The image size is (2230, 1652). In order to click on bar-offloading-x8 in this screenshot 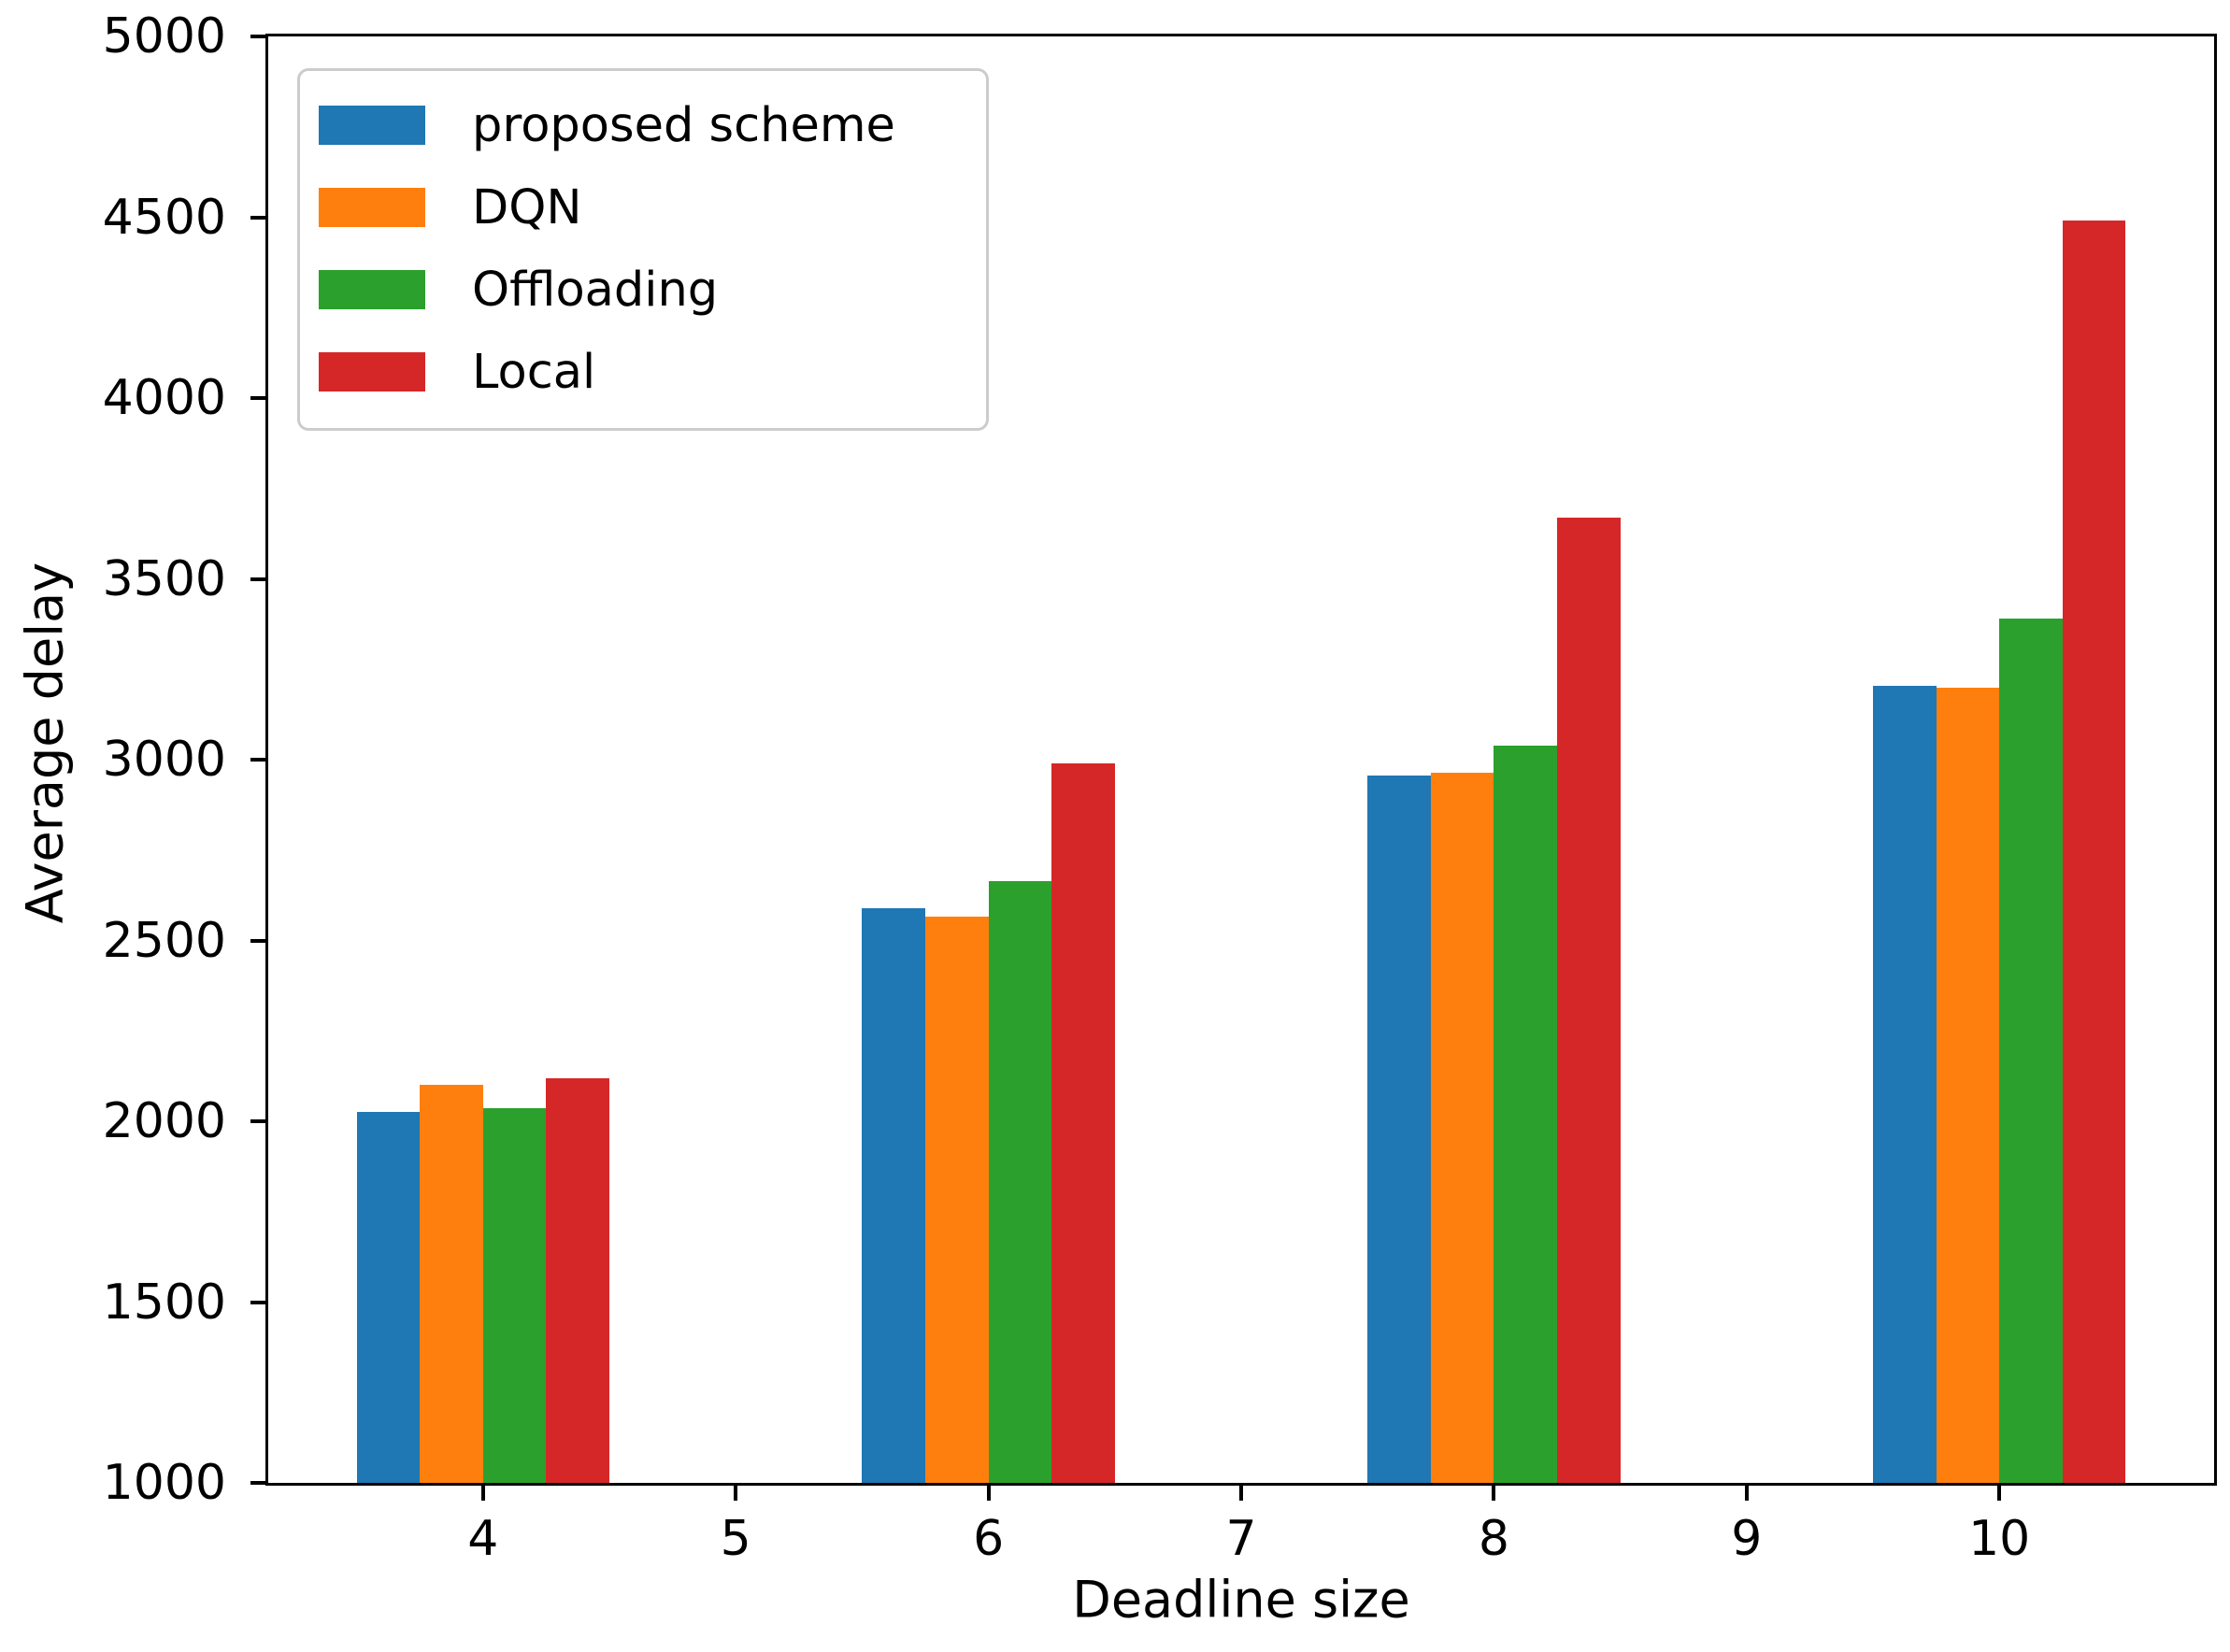, I will do `click(1525, 1114)`.